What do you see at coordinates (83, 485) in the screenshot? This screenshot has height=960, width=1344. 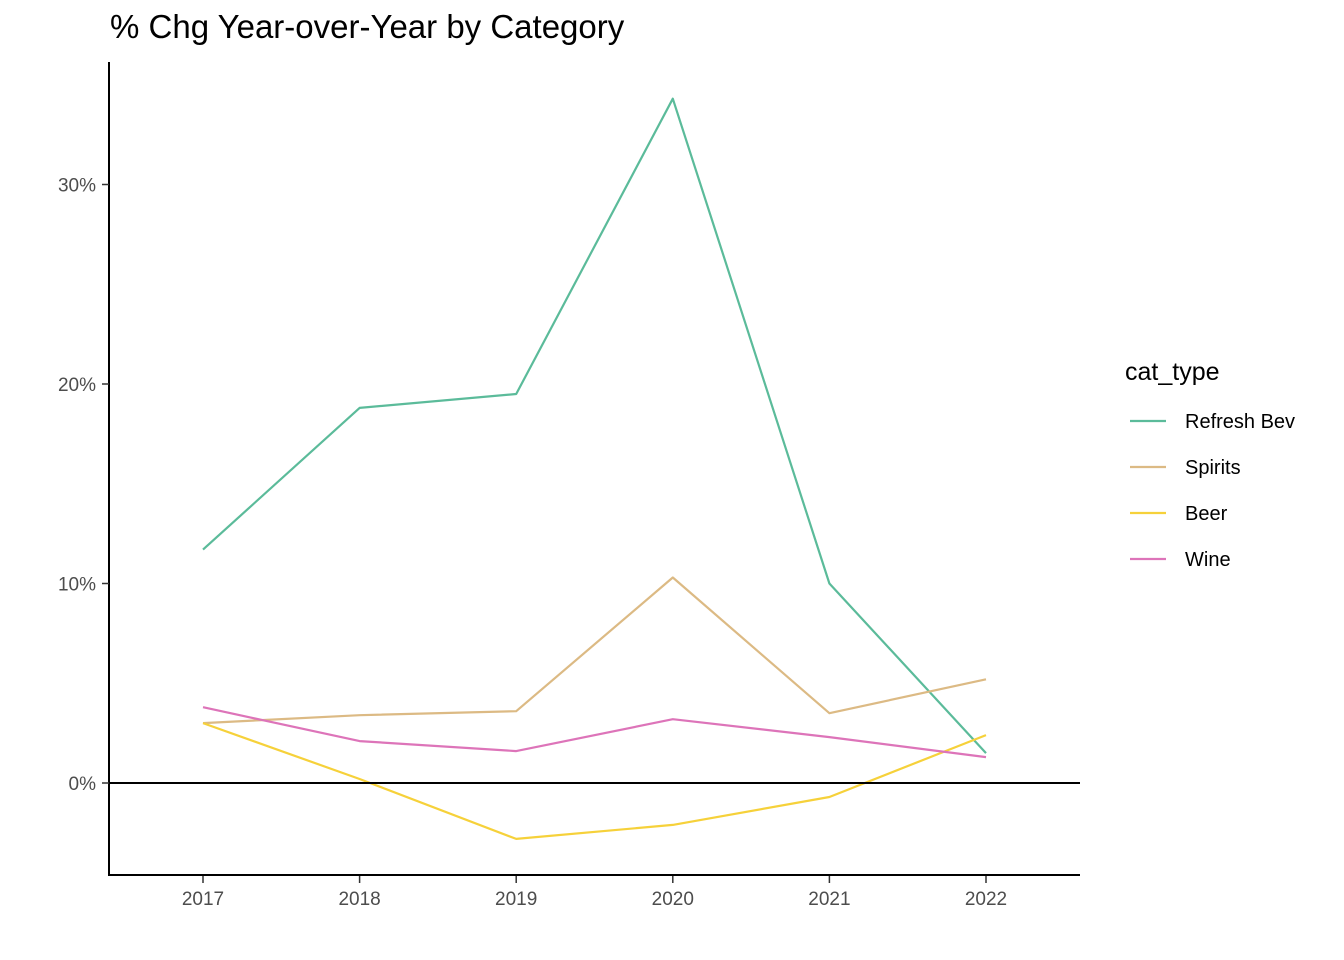 I see `y-axis-ticks: 0% 10% 20% 30%` at bounding box center [83, 485].